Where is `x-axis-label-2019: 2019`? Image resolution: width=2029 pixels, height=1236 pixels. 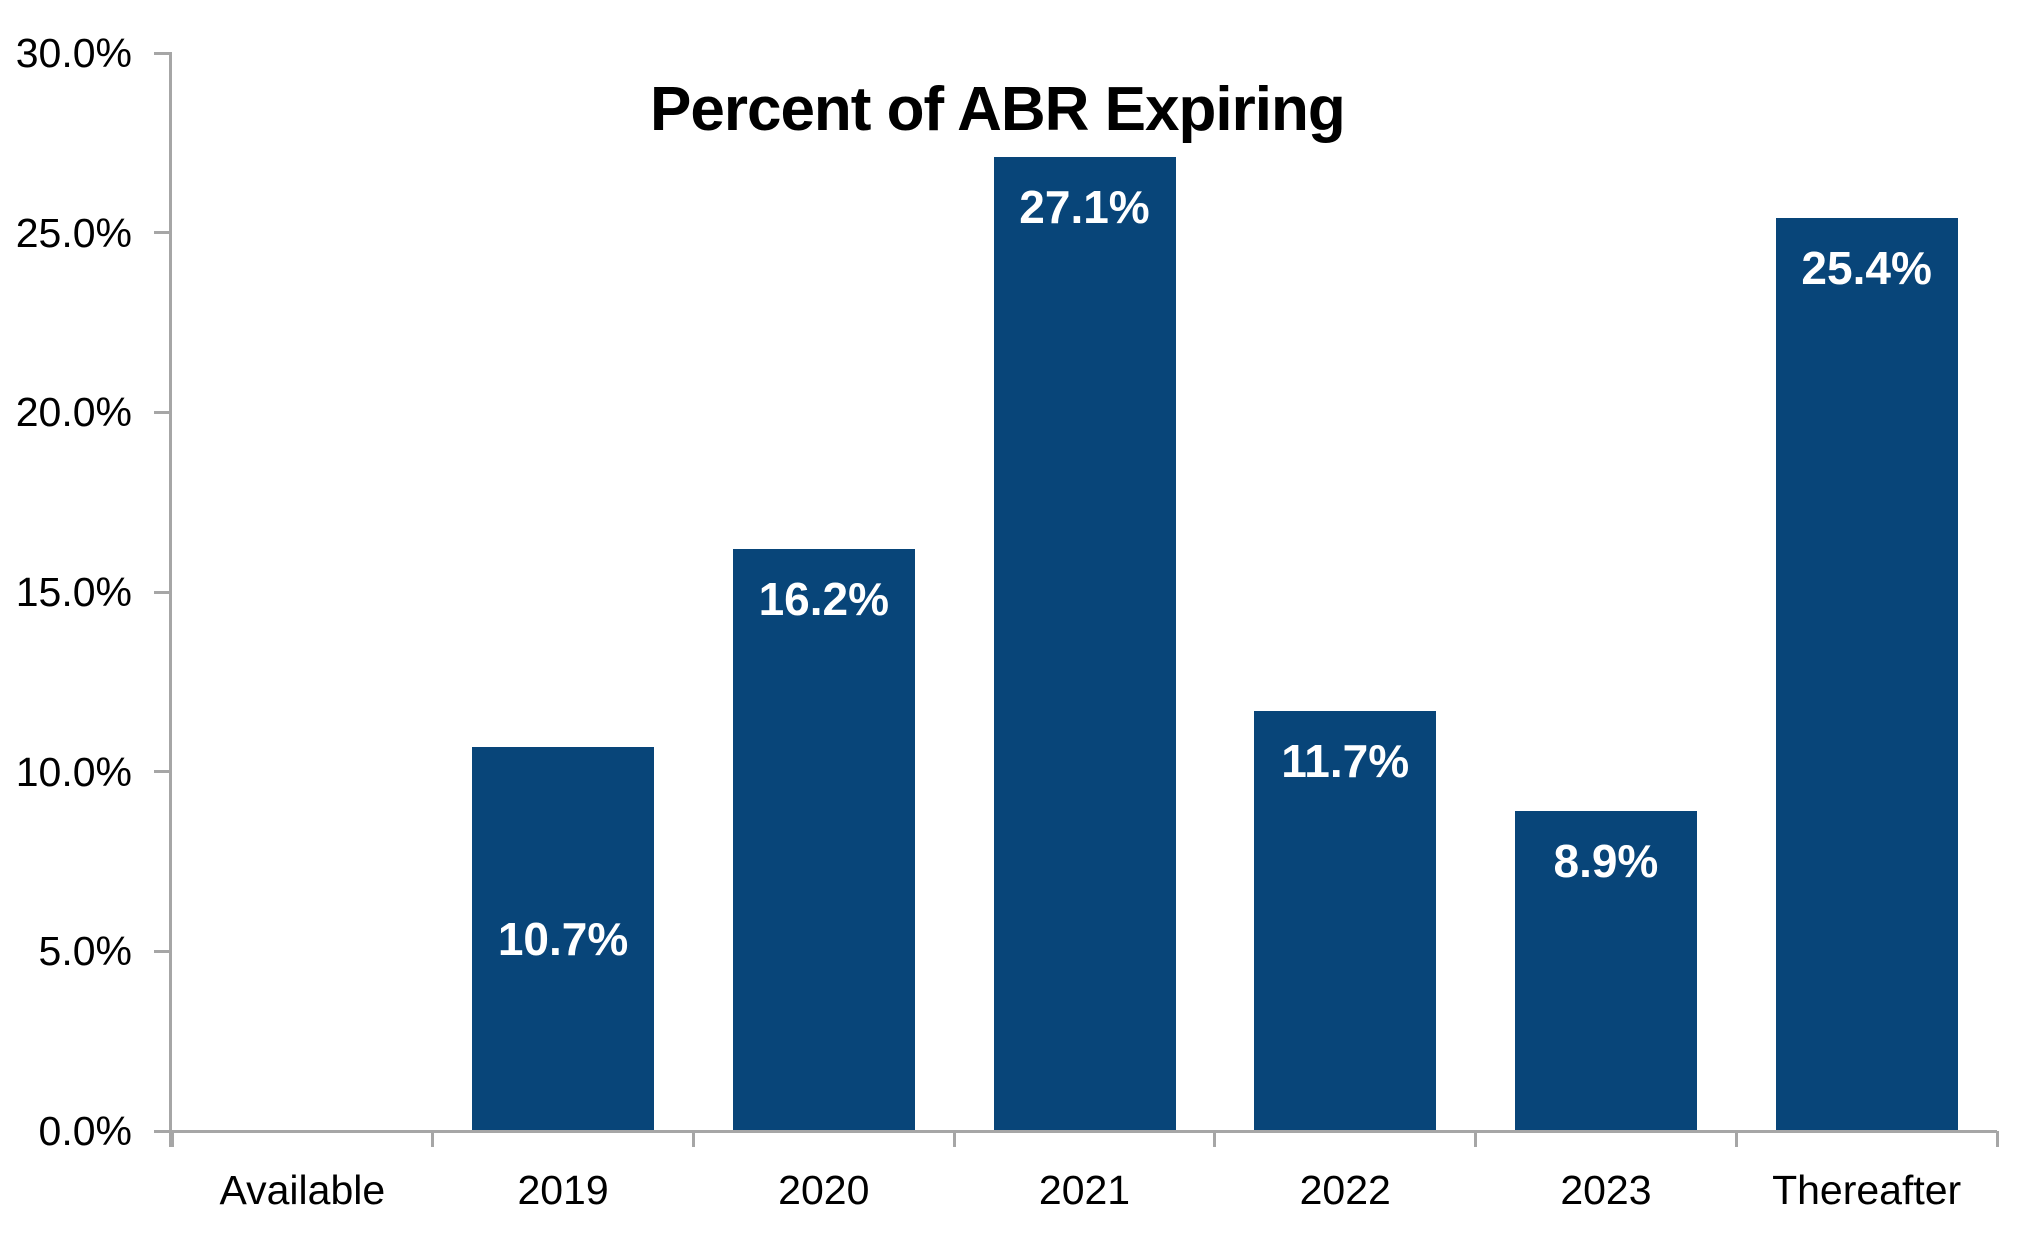 x-axis-label-2019: 2019 is located at coordinates (563, 1190).